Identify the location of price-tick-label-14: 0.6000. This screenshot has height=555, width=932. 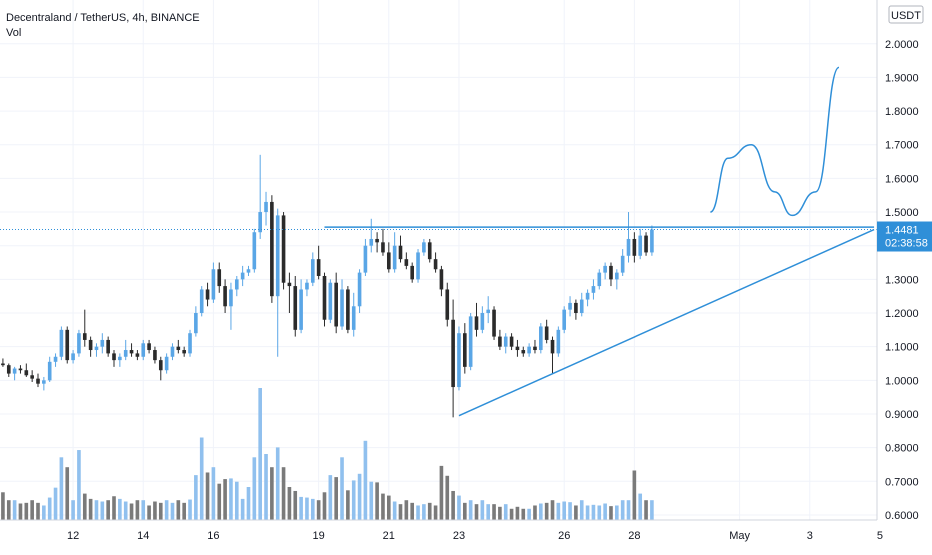
(902, 516).